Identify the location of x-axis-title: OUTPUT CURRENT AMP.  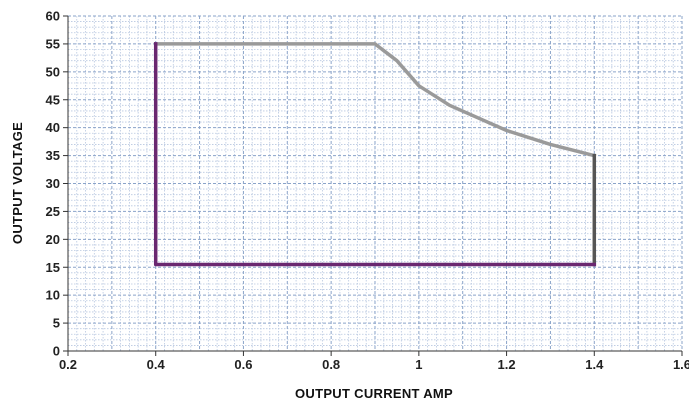
(374, 393).